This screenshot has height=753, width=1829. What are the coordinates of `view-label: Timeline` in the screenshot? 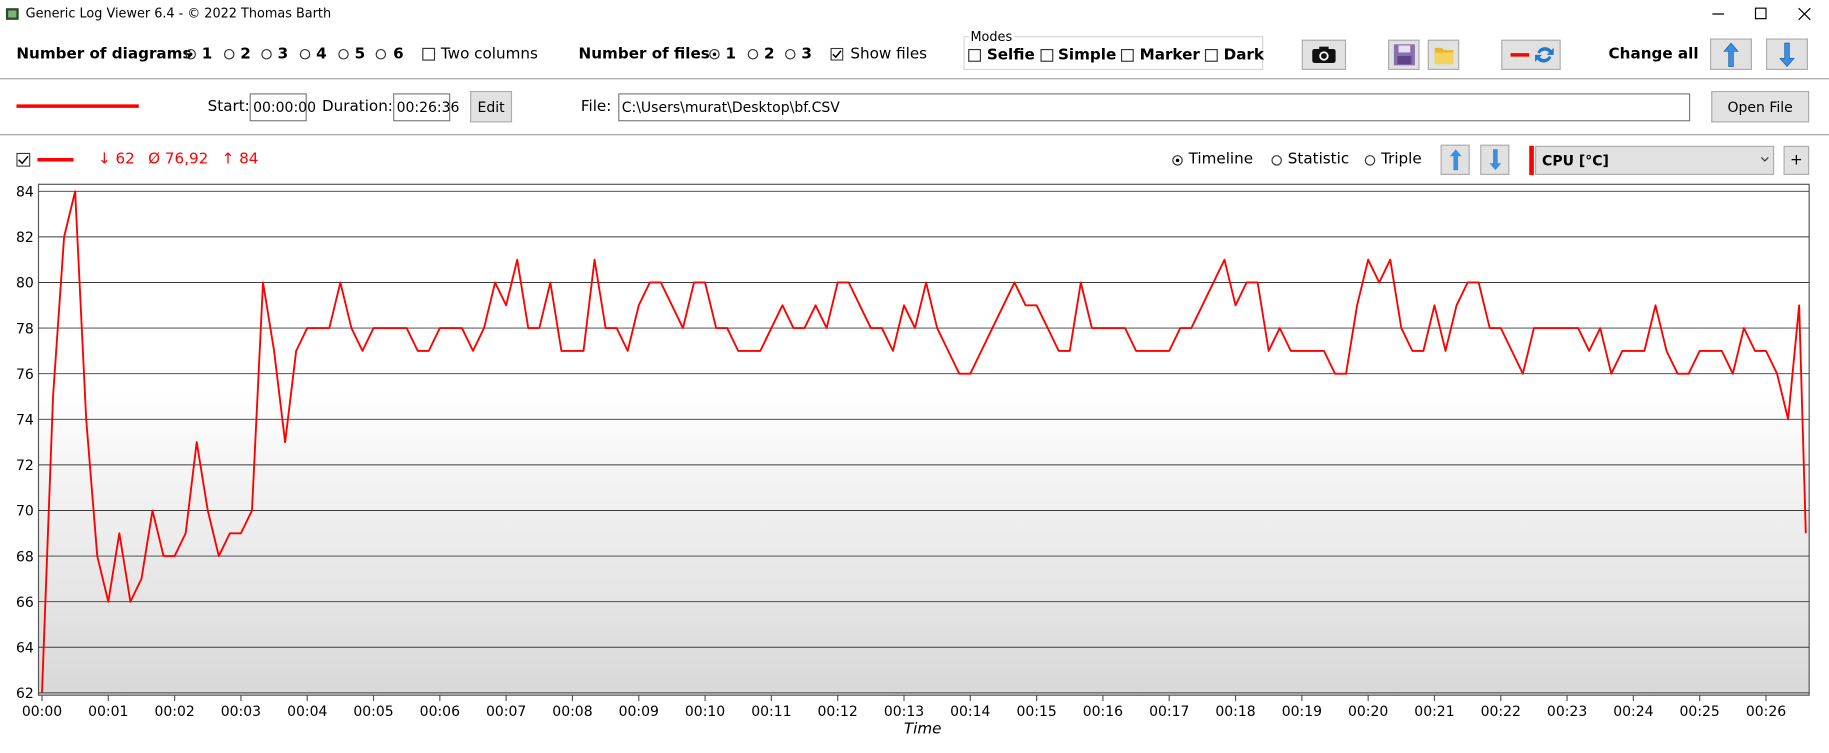 It's located at (1221, 159).